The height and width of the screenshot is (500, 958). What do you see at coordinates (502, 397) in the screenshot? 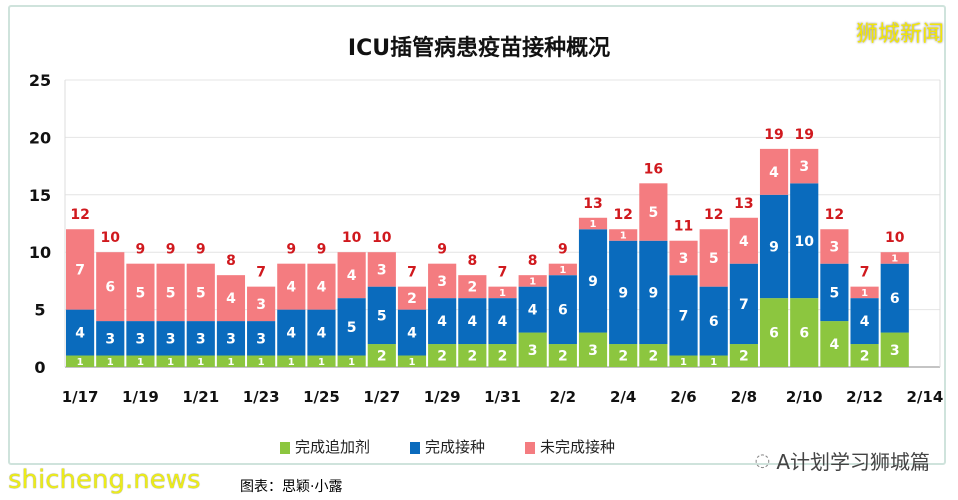
I see `x-tick-label: 1/31` at bounding box center [502, 397].